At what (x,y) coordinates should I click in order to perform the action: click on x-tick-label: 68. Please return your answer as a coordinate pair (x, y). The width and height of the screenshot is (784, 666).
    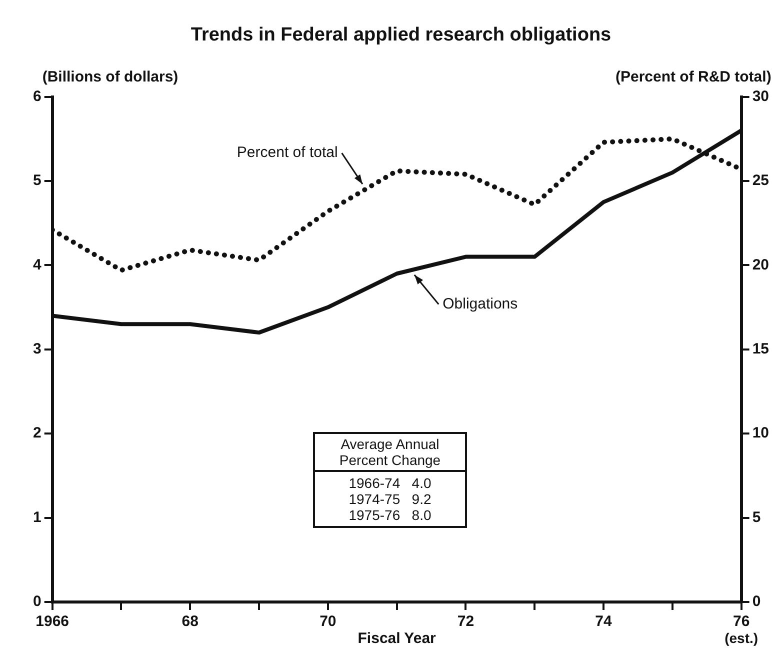
    Looking at the image, I should click on (190, 621).